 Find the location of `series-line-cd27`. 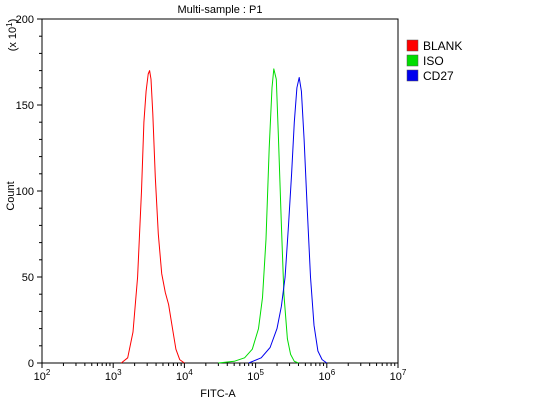

series-line-cd27 is located at coordinates (288, 220).